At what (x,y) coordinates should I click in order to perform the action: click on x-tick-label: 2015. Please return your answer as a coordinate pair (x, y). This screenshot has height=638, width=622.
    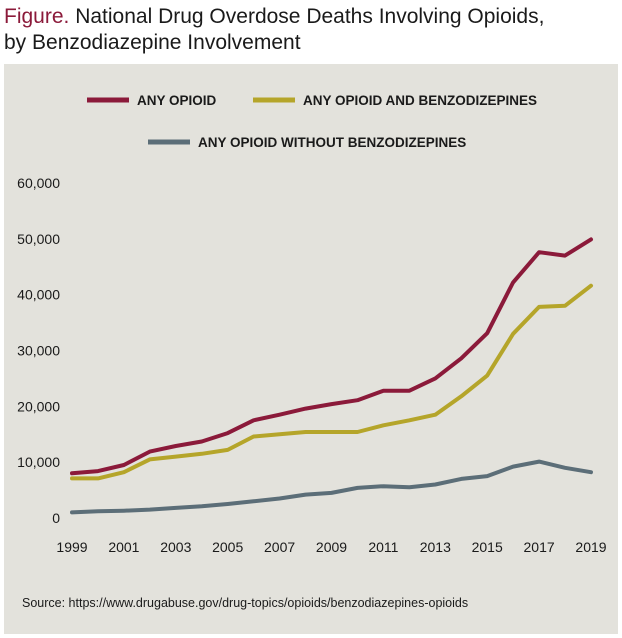
    Looking at the image, I should click on (487, 547).